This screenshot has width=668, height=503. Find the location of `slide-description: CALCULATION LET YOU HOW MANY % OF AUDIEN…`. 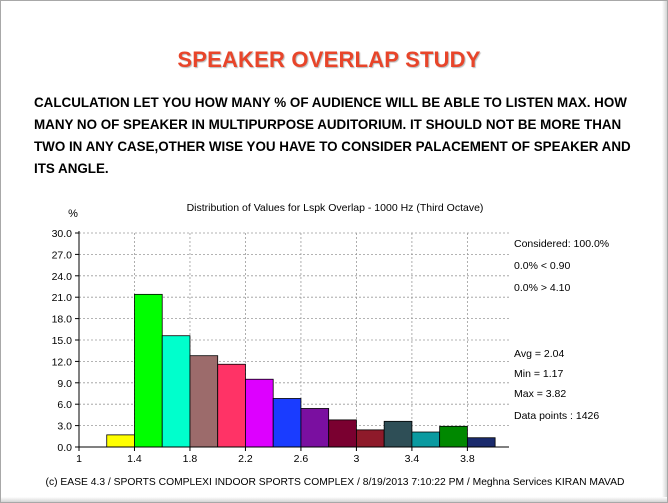

slide-description: CALCULATION LET YOU HOW MANY % OF AUDIEN… is located at coordinates (332, 135).